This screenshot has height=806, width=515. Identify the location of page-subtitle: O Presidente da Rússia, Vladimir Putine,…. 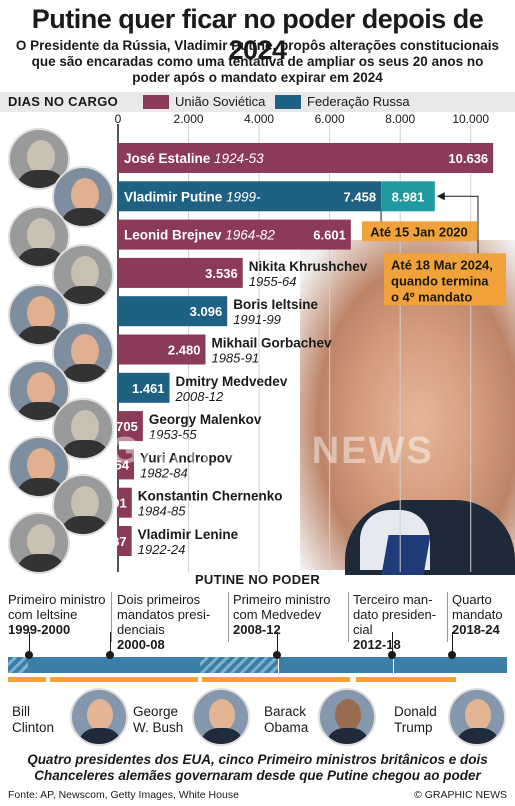
(257, 61).